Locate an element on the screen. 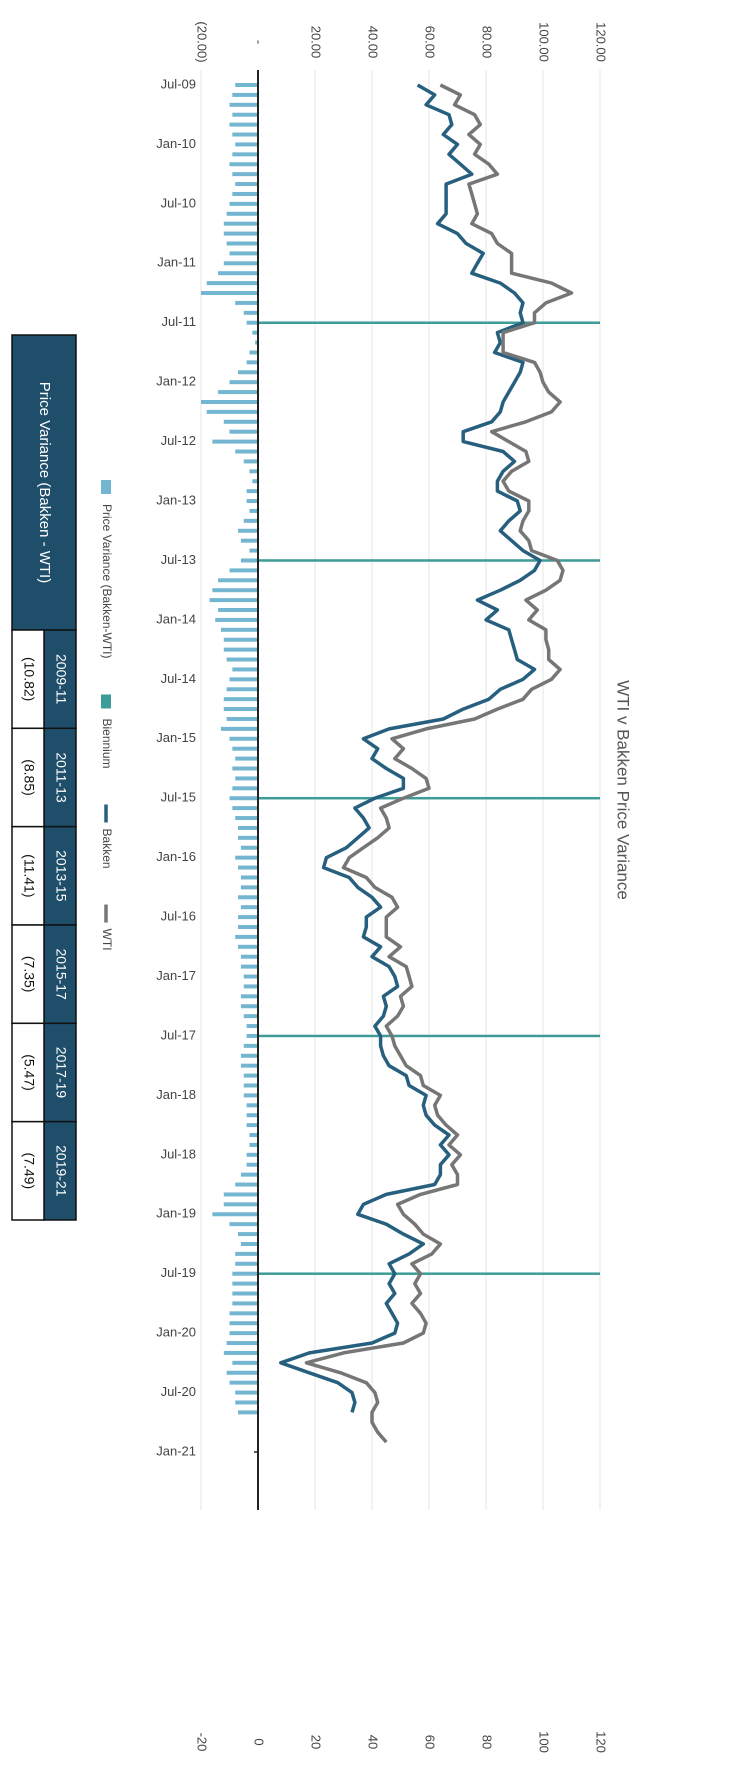 This screenshot has width=736, height=1775. y2-tick-label: 40 is located at coordinates (373, 1742).